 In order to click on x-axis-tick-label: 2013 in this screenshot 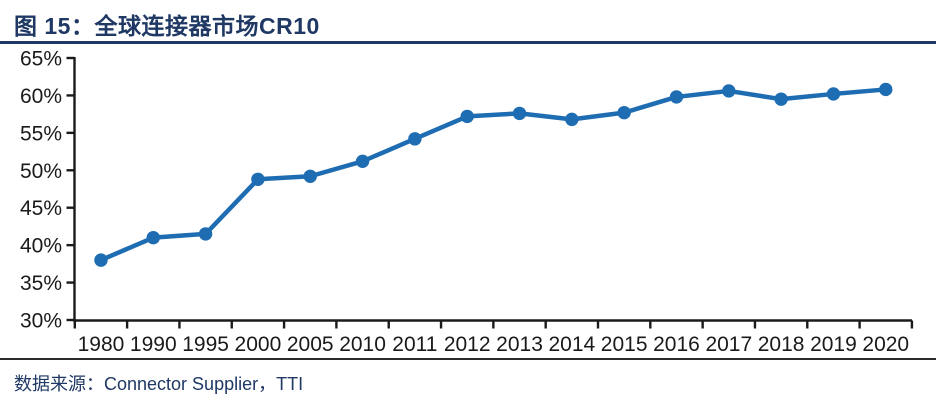, I will do `click(519, 344)`.